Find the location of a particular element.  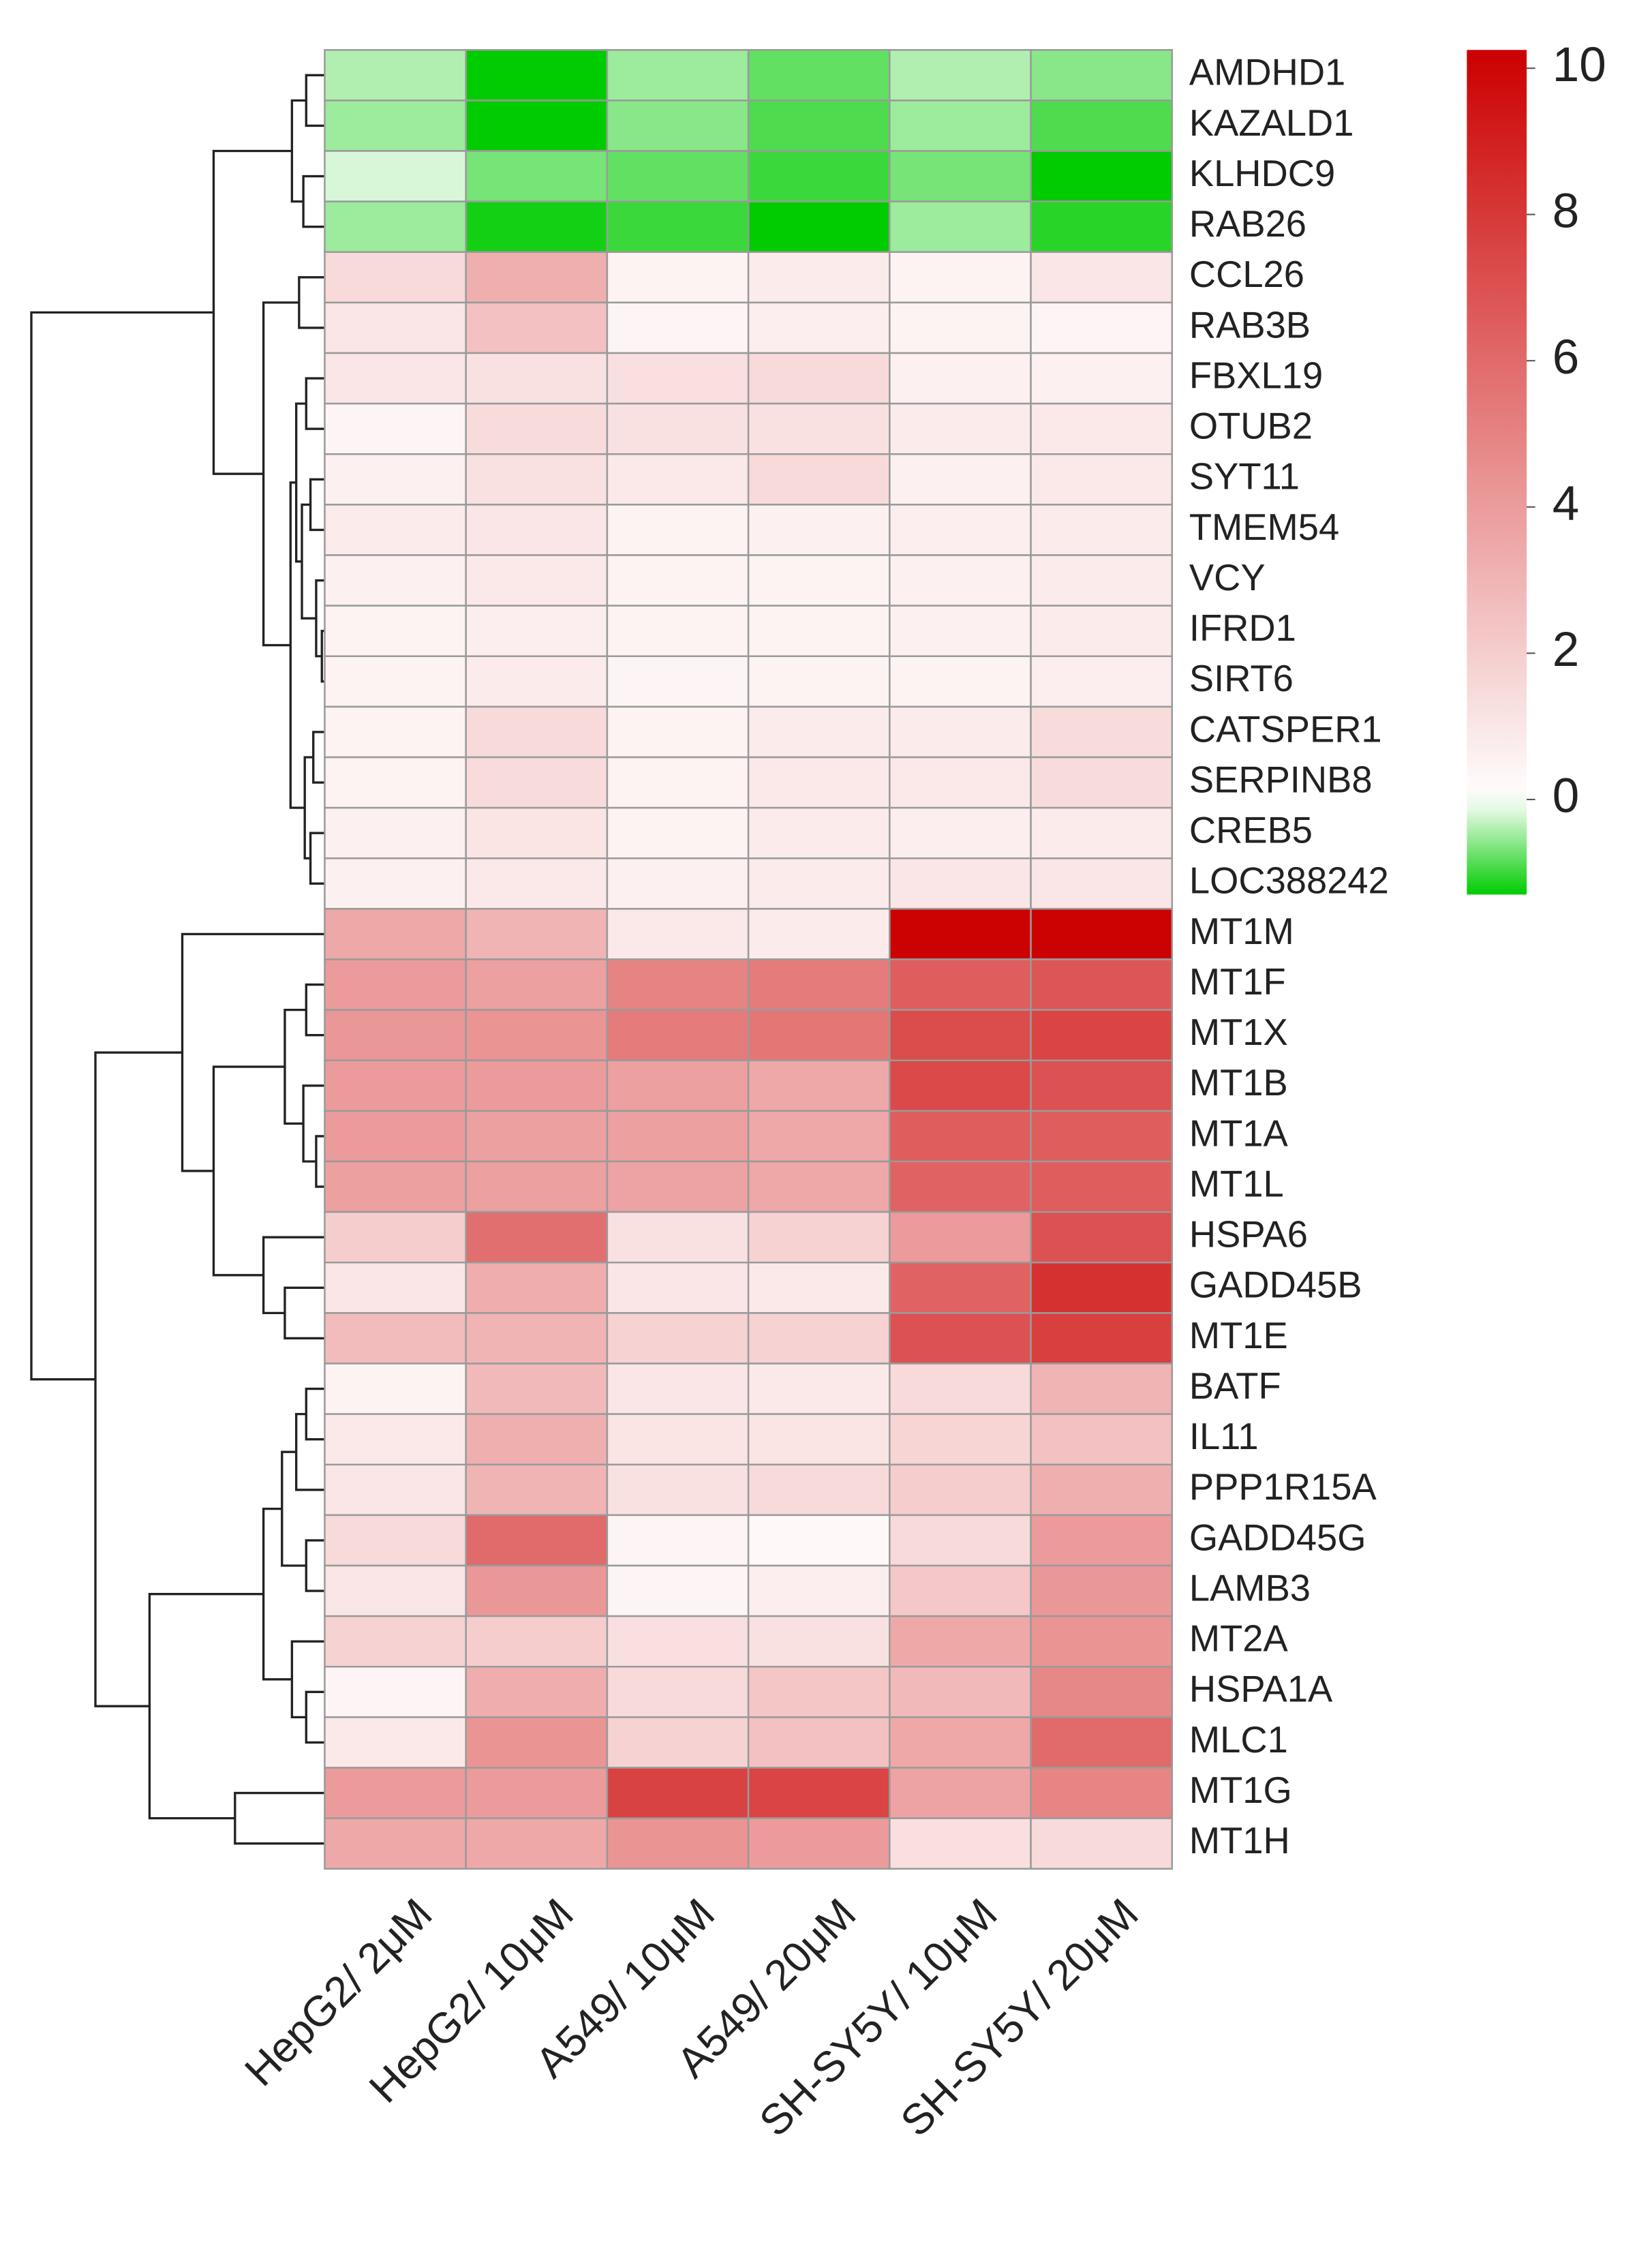

row-label: GADD45G is located at coordinates (1277, 1538).